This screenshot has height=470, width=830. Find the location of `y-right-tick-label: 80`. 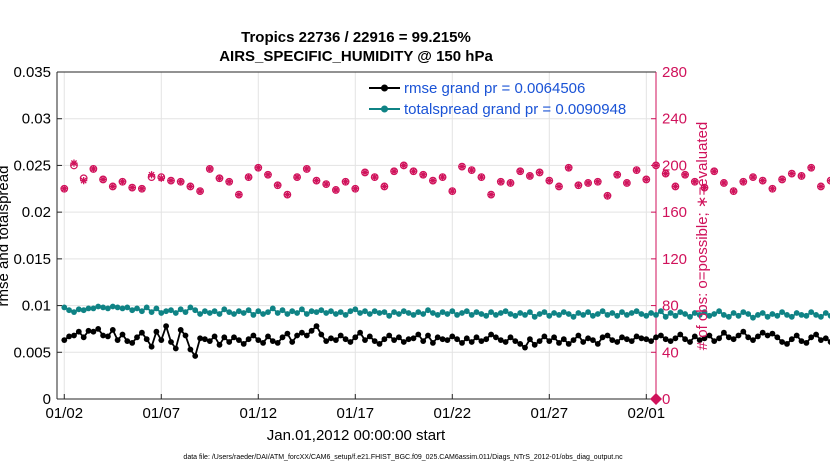

y-right-tick-label: 80 is located at coordinates (670, 306).